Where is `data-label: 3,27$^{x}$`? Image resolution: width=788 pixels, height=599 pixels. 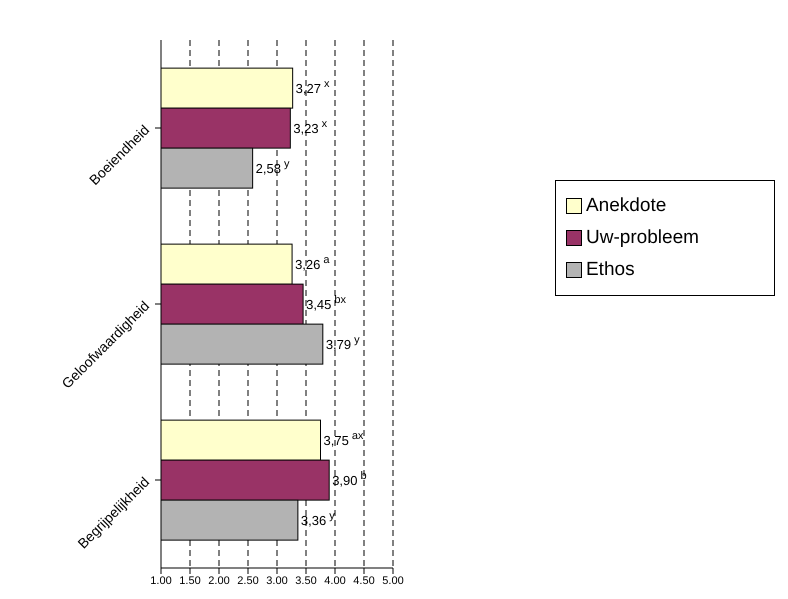
data-label: 3,27$^{x}$ is located at coordinates (313, 87).